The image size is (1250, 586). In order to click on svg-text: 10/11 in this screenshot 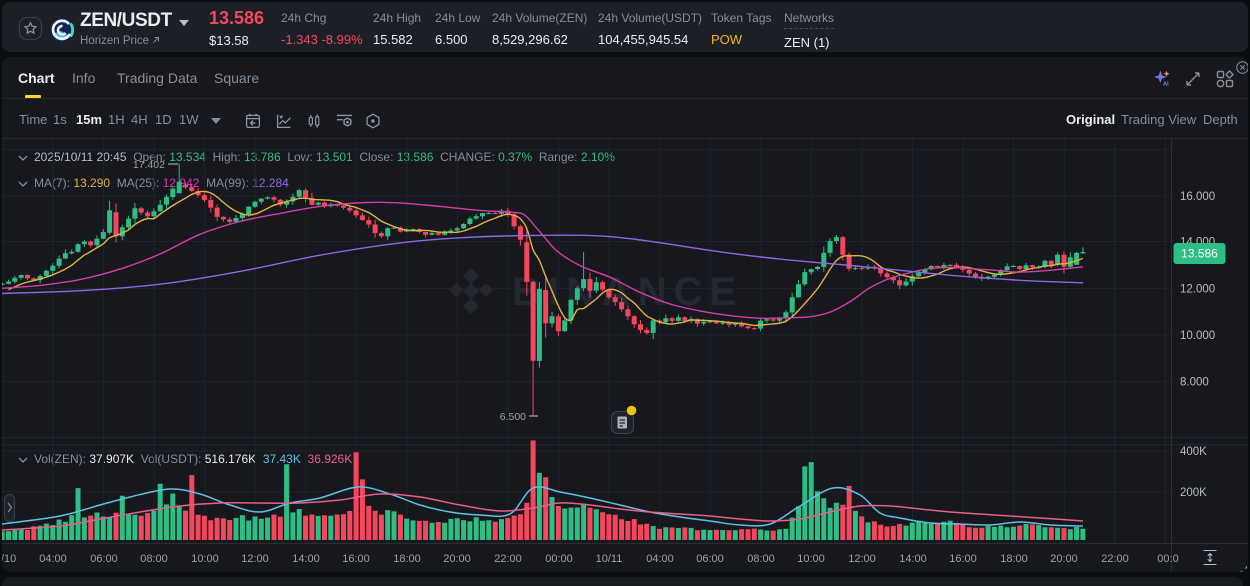, I will do `click(609, 559)`.